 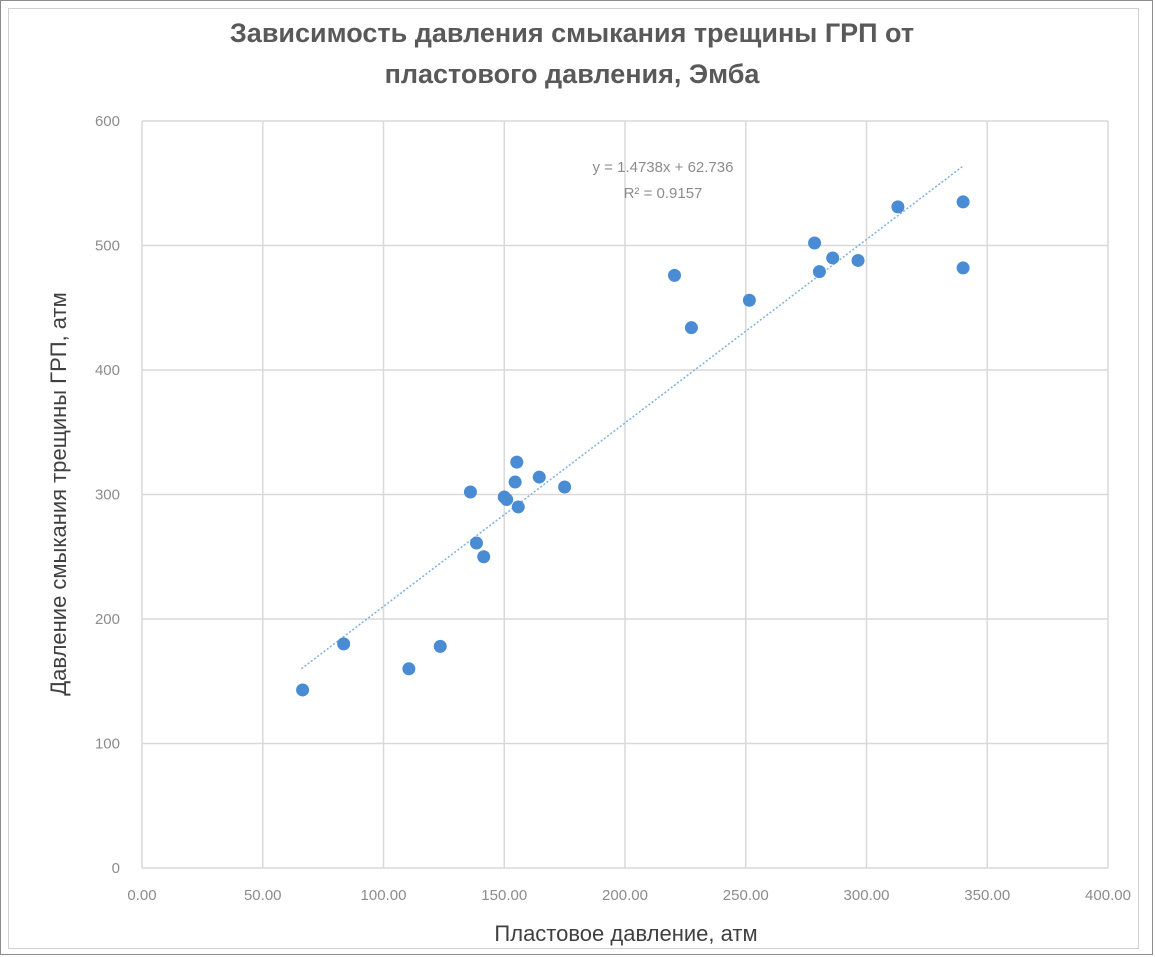 I want to click on y-tick-labels: 0 100 200 300 400 500 600, so click(x=107, y=495).